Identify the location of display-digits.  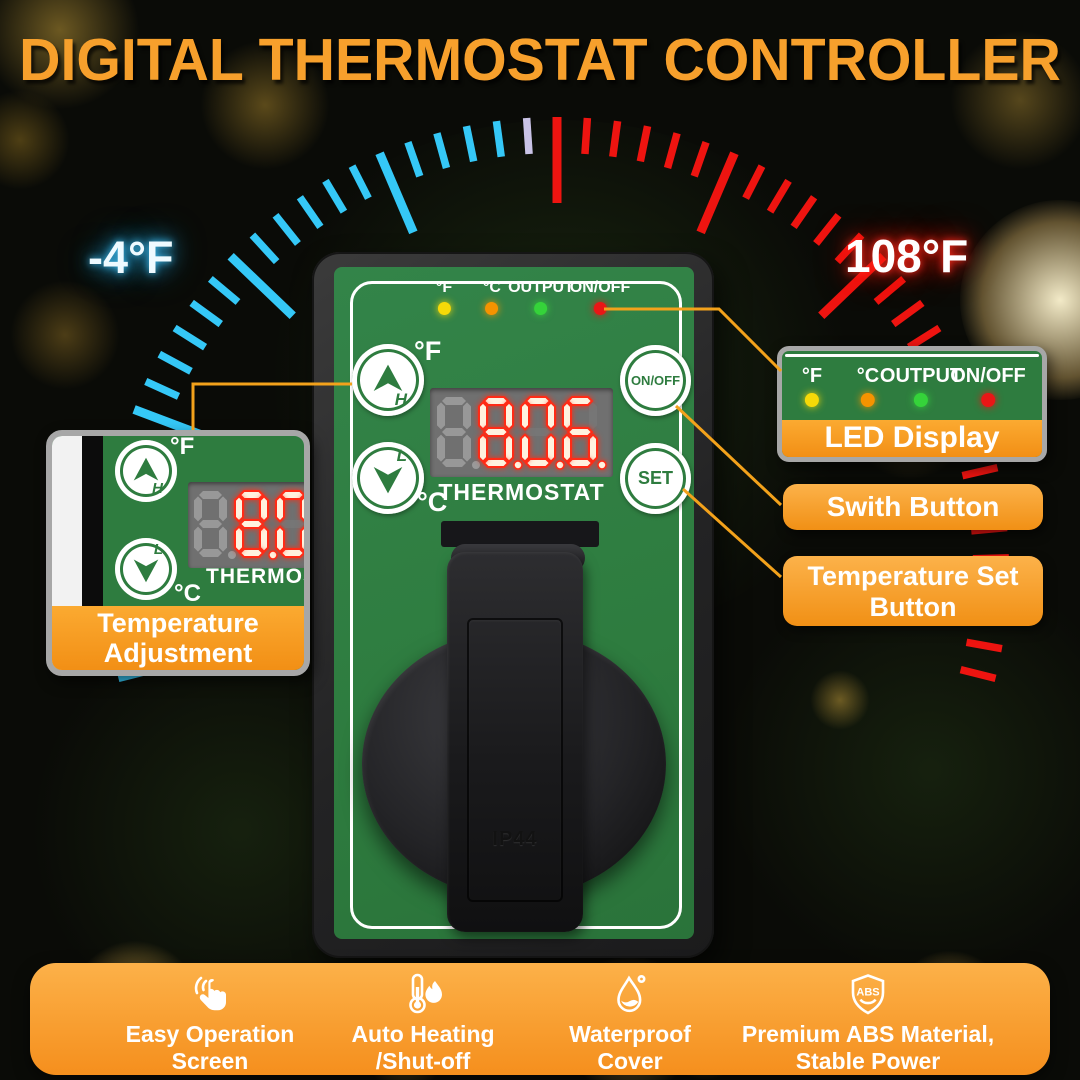
(522, 433).